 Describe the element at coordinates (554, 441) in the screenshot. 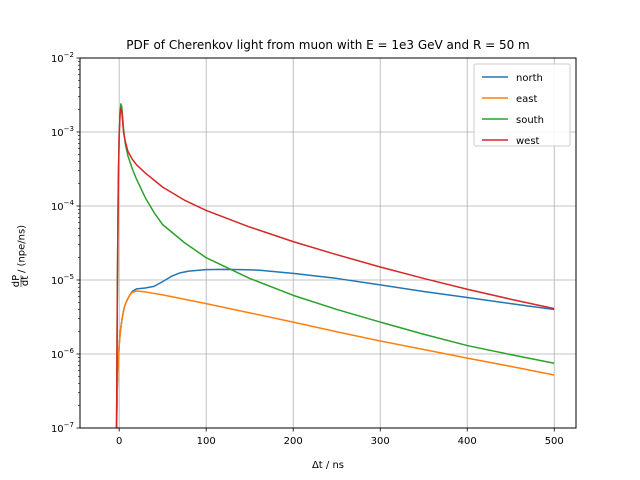

I see `x-tick-label: 500` at that location.